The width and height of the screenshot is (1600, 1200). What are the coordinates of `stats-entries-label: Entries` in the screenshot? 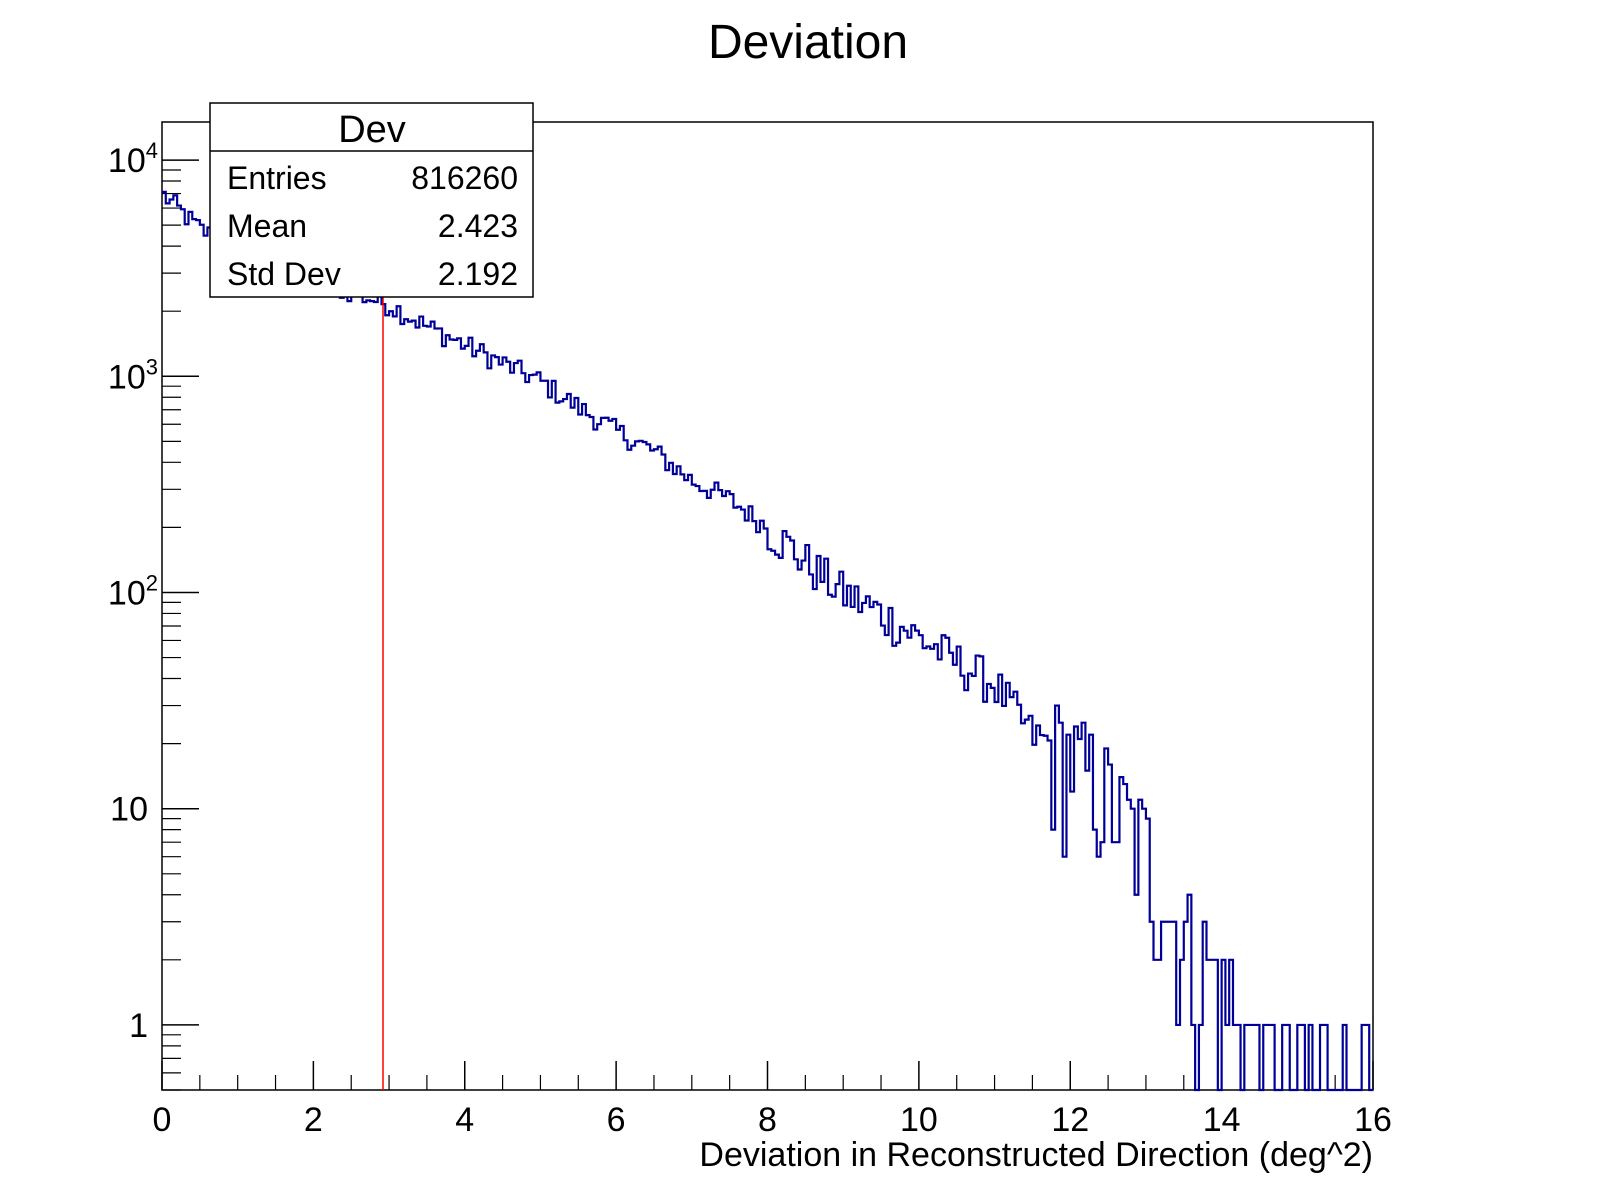 It's located at (277, 178).